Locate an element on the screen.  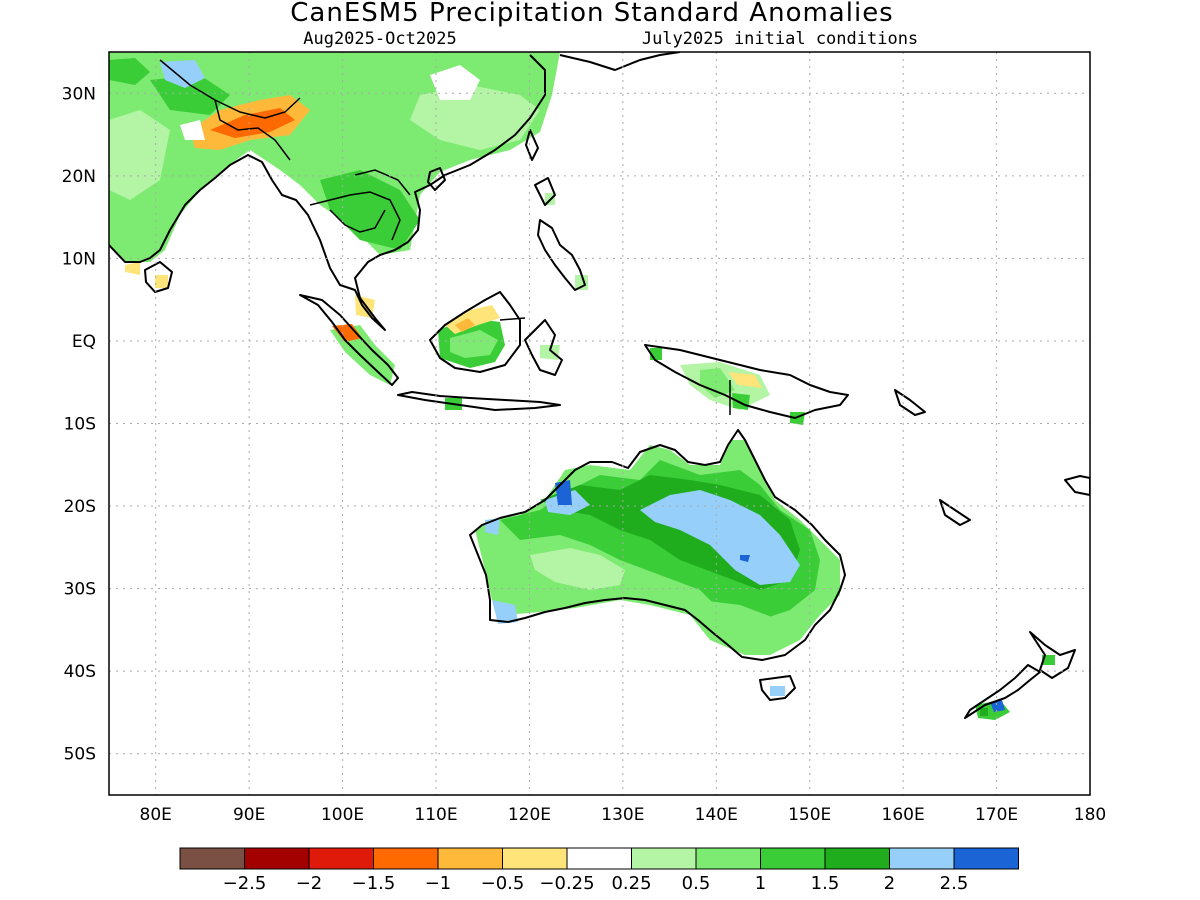
latitude-tick-label: 10S is located at coordinates (80, 425).